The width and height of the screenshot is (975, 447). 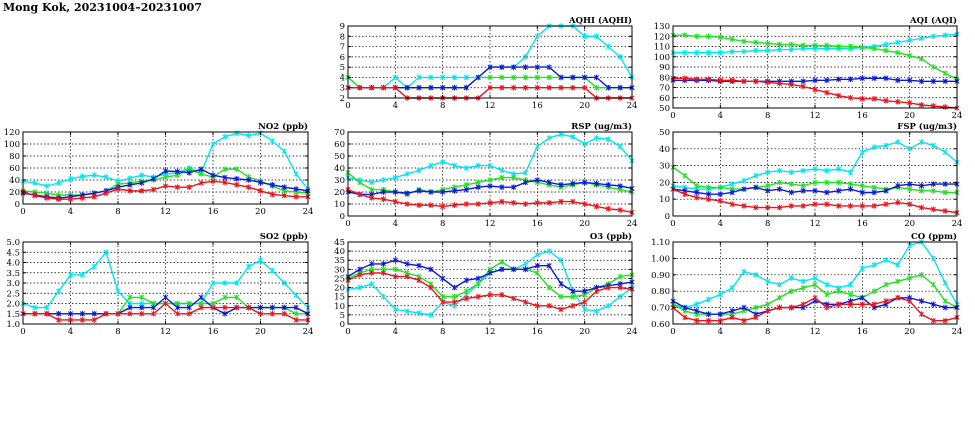 What do you see at coordinates (927, 126) in the screenshot?
I see `chart-title: FSP (ug/m3)` at bounding box center [927, 126].